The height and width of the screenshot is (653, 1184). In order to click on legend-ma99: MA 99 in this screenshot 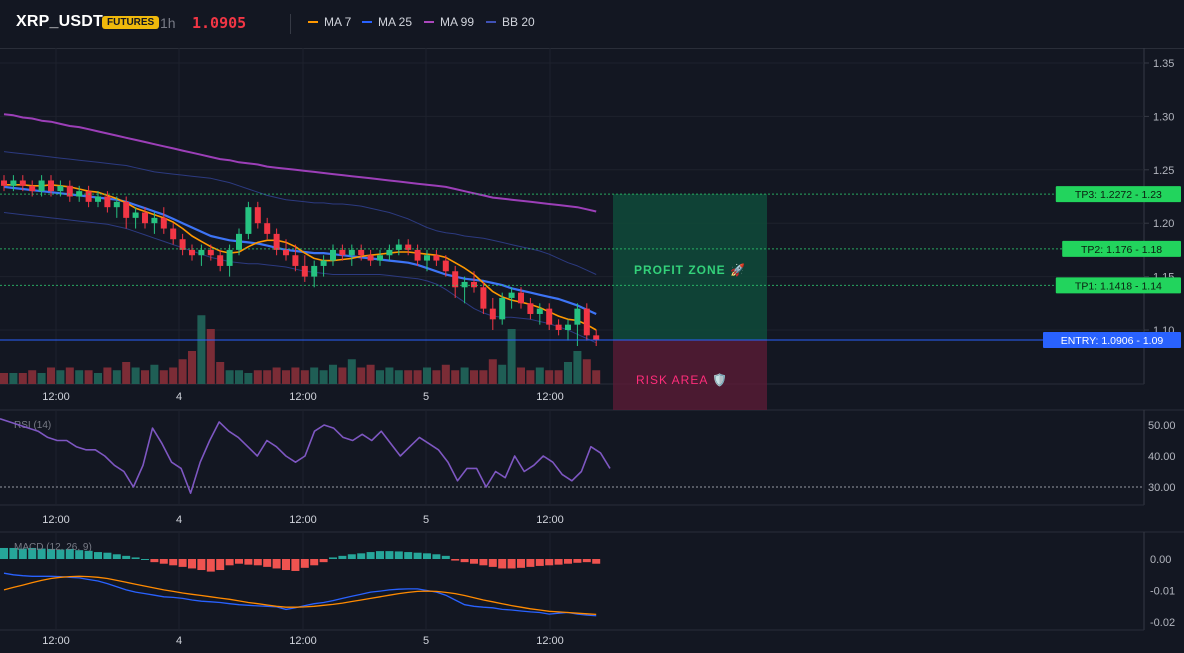, I will do `click(449, 22)`.